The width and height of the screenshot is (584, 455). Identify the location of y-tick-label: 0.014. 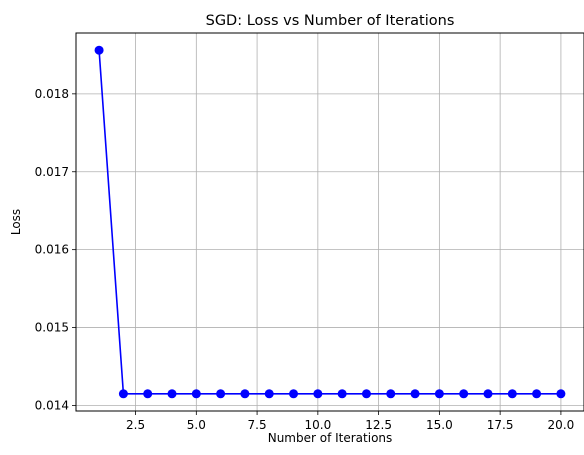
(52, 405).